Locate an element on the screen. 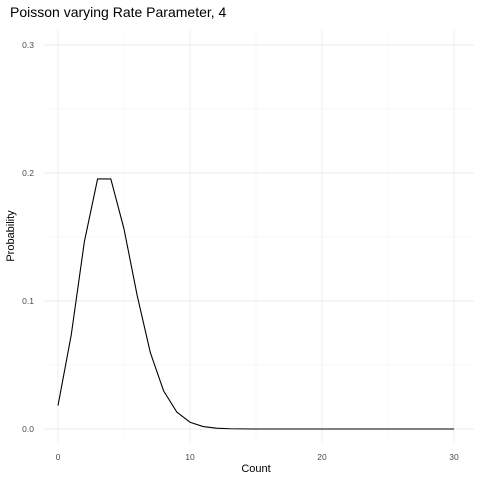 The image size is (480, 480). chart-title: Poisson varying Rate Parameter, 4 is located at coordinates (118, 12).